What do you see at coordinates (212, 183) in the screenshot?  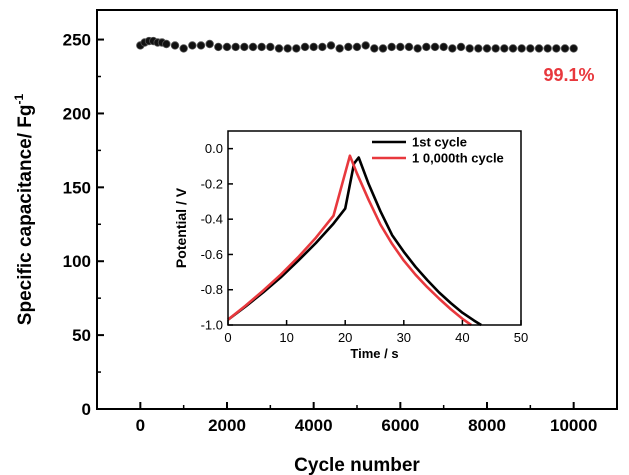 I see `inset-y-tick-label: -0.2` at bounding box center [212, 183].